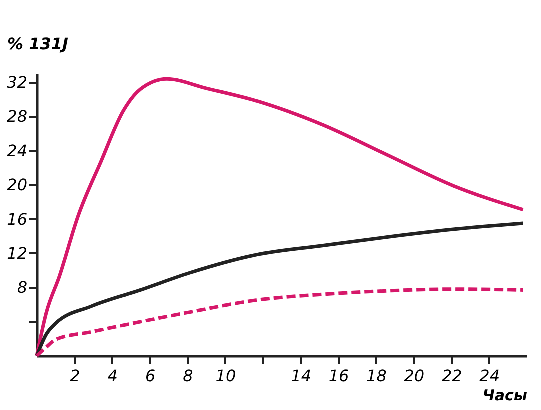 This screenshot has height=410, width=541. I want to click on x-tick-label: 4, so click(113, 376).